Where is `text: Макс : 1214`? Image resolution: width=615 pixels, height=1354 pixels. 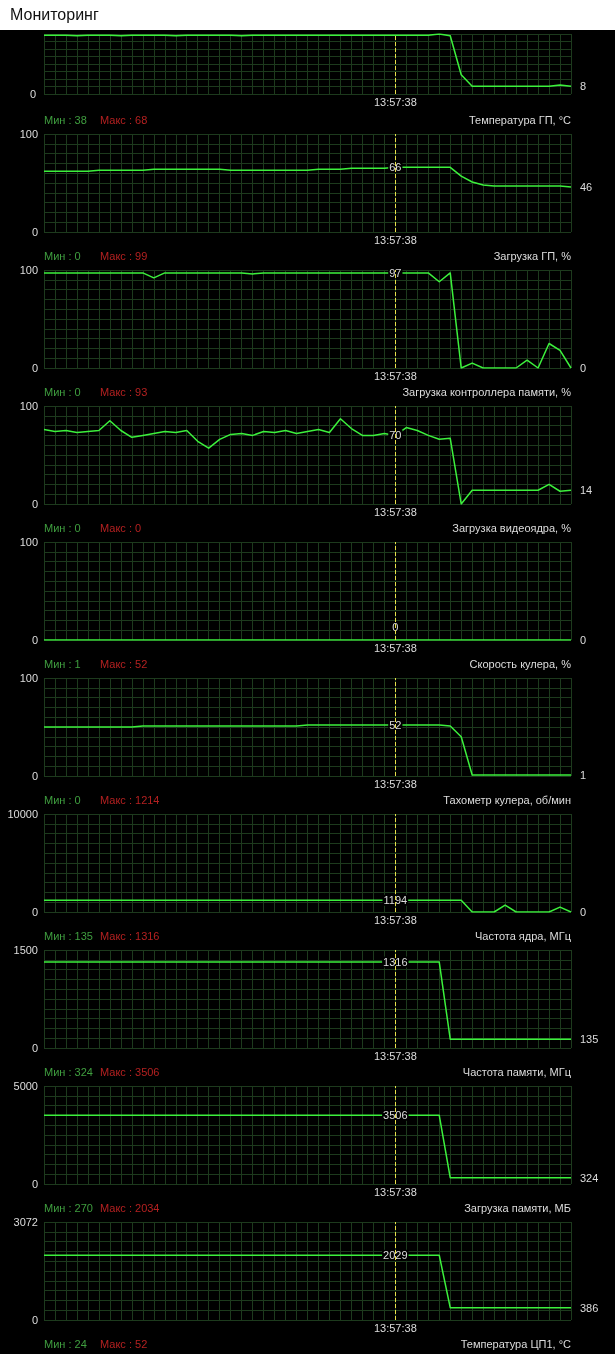 text: Макс : 1214 is located at coordinates (130, 799).